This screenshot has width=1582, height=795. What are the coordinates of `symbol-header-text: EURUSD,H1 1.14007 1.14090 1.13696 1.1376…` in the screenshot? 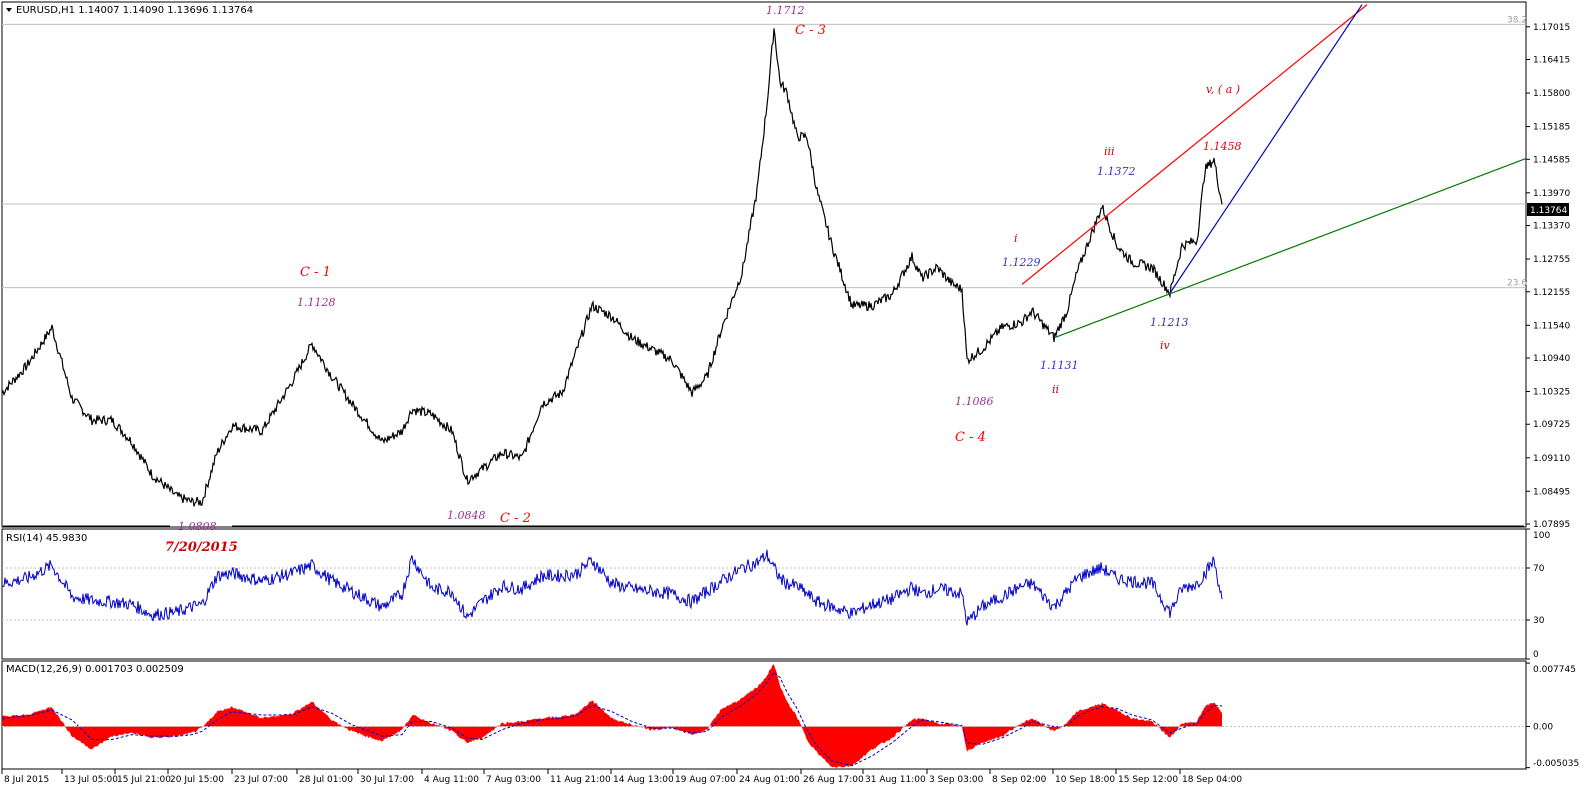 It's located at (134, 10).